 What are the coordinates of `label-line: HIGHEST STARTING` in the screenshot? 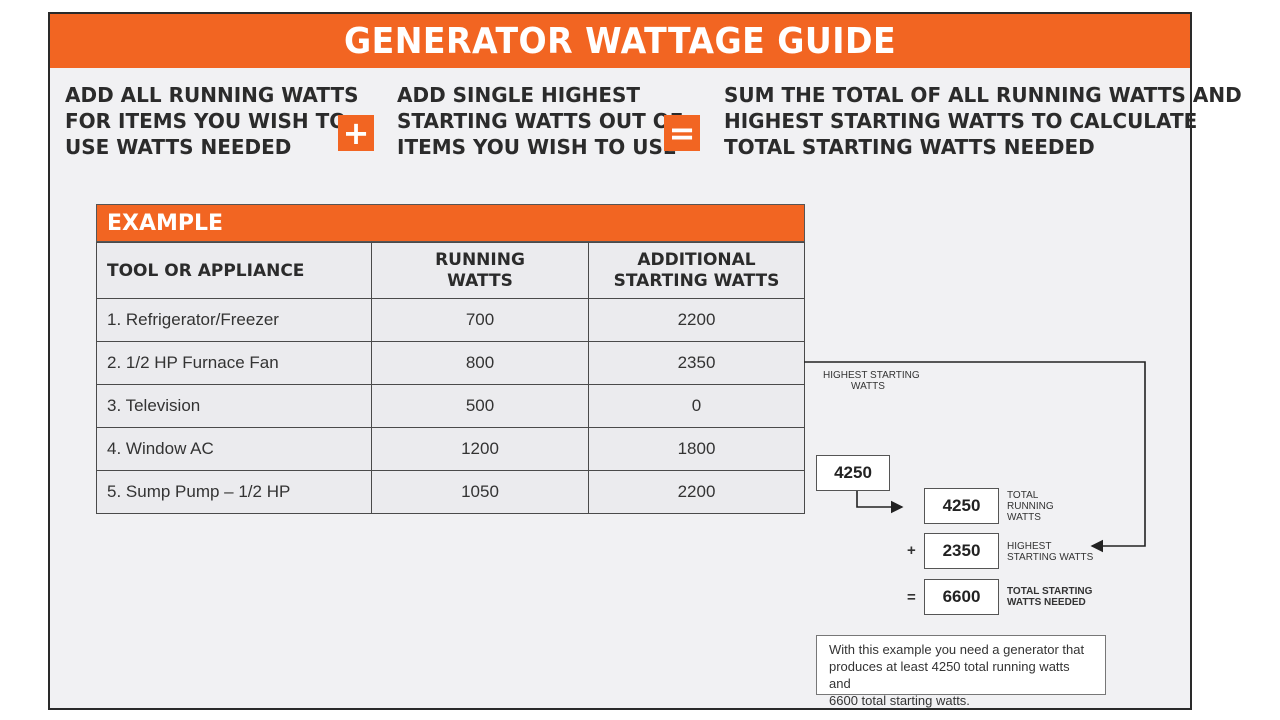 It's located at (871, 375).